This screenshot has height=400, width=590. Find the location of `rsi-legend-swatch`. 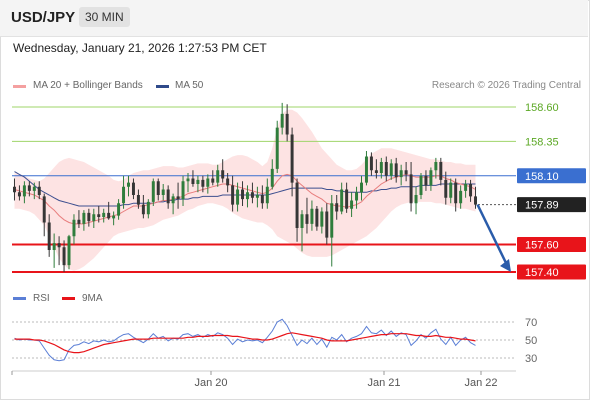

rsi-legend-swatch is located at coordinates (19, 298).